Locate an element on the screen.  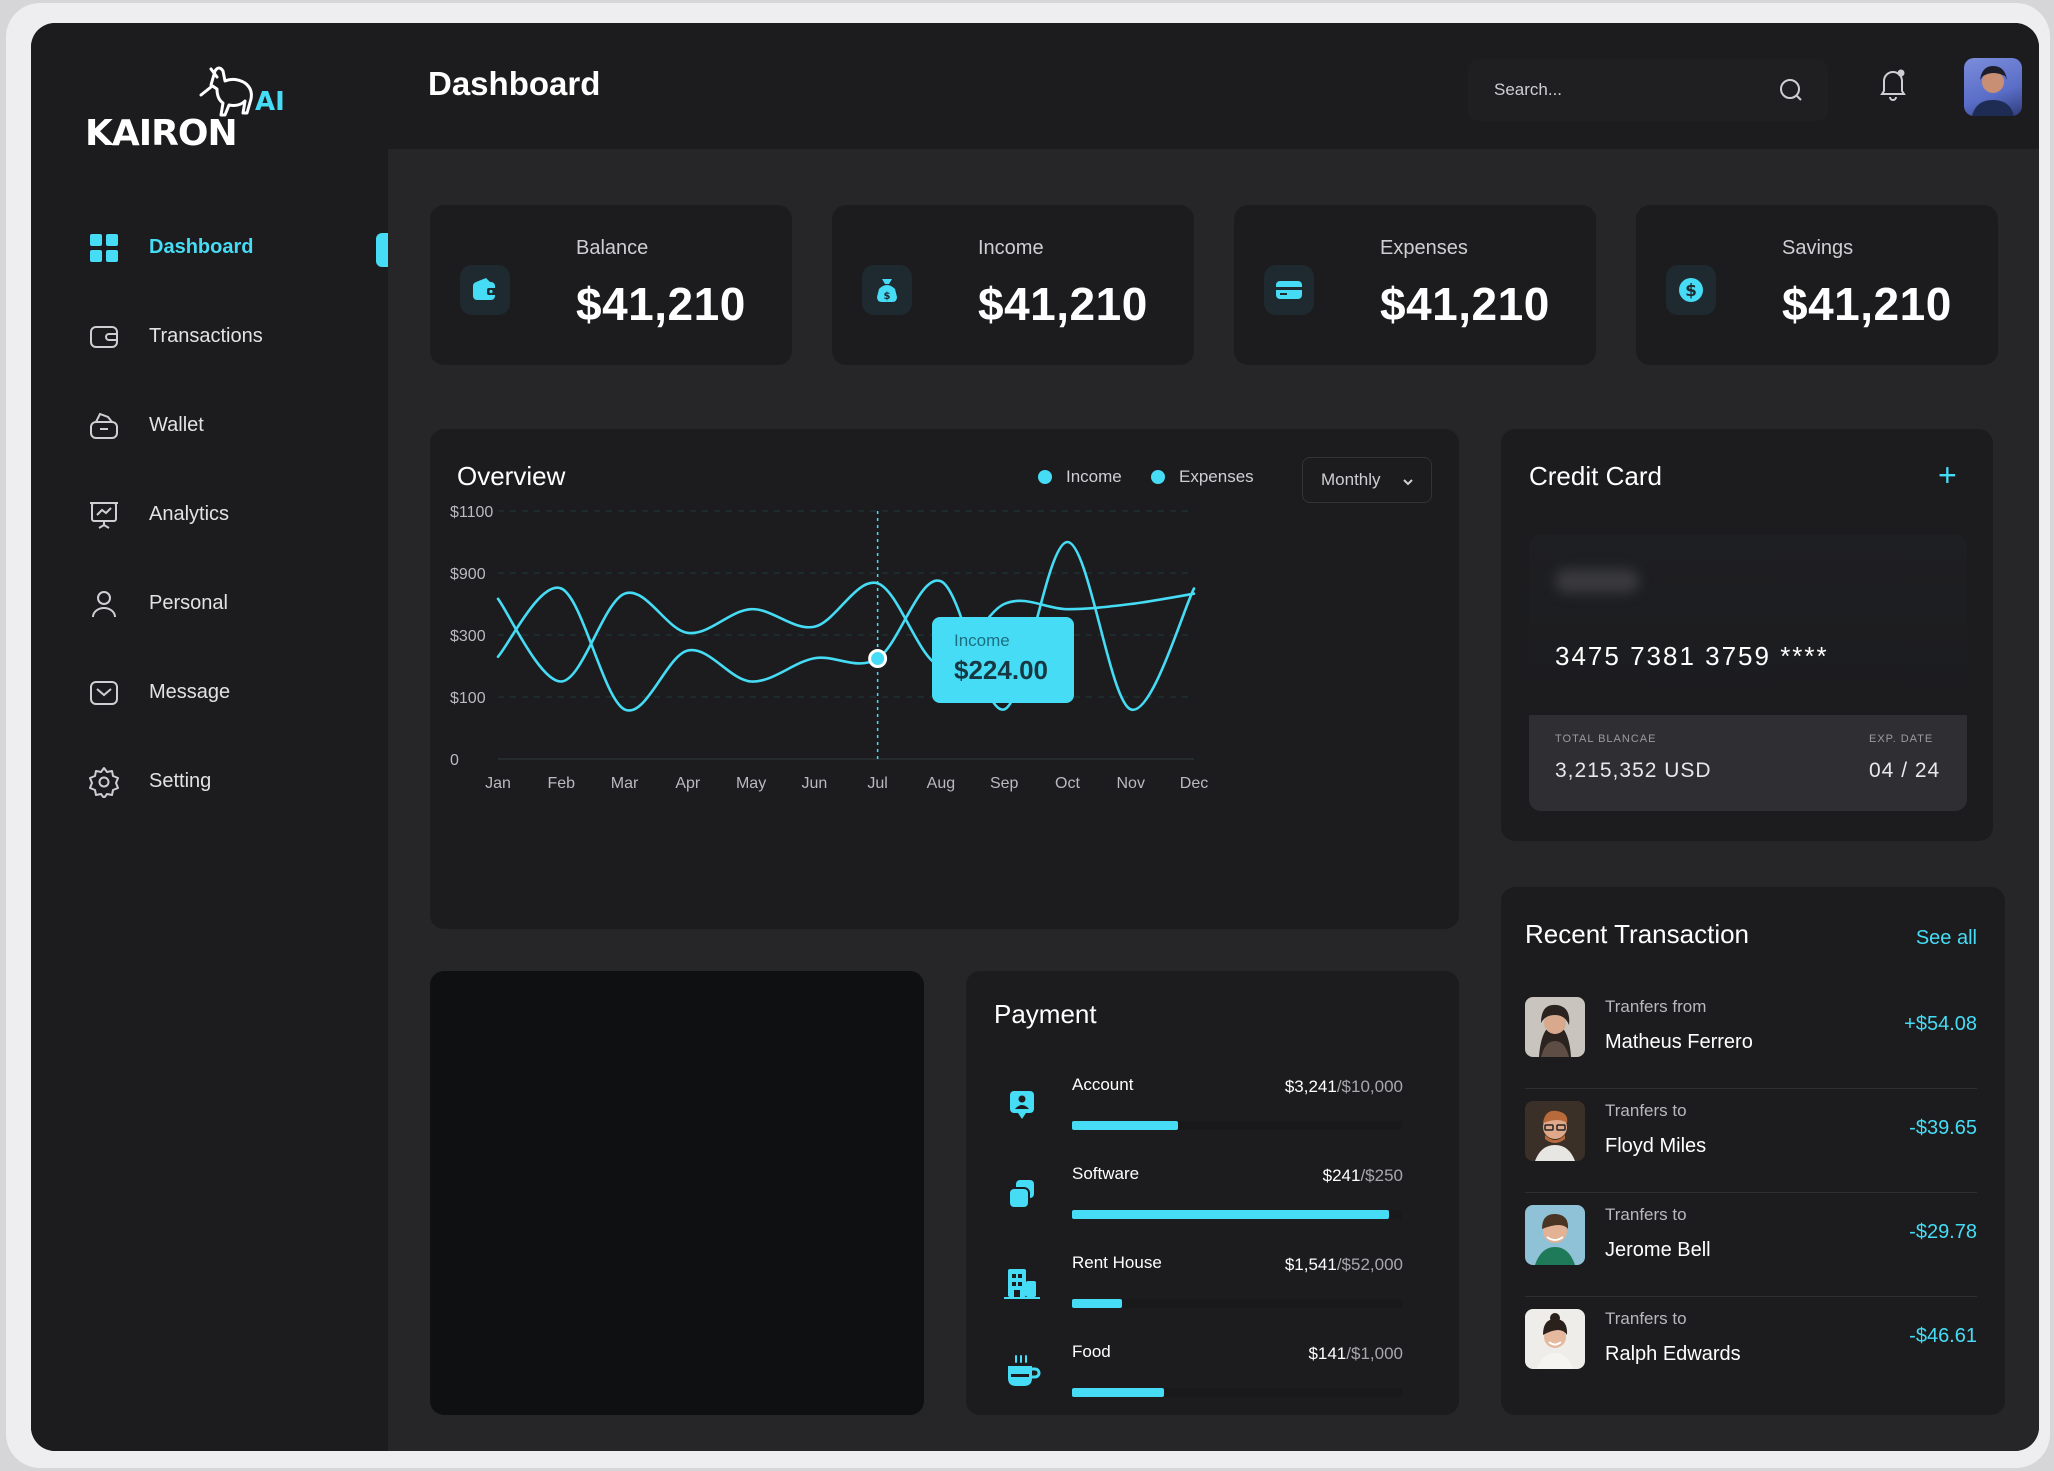
transaction-row: Tranfers to Floyd Miles -$39.65 is located at coordinates (1751, 1141).